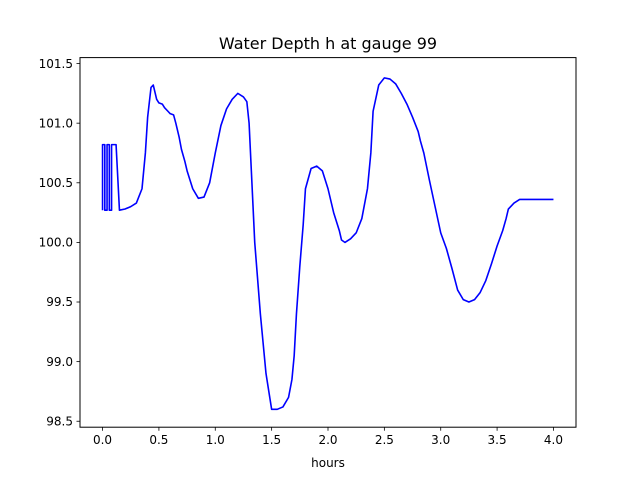 The height and width of the screenshot is (480, 640). What do you see at coordinates (59, 302) in the screenshot?
I see `y-tick-label: 99.5` at bounding box center [59, 302].